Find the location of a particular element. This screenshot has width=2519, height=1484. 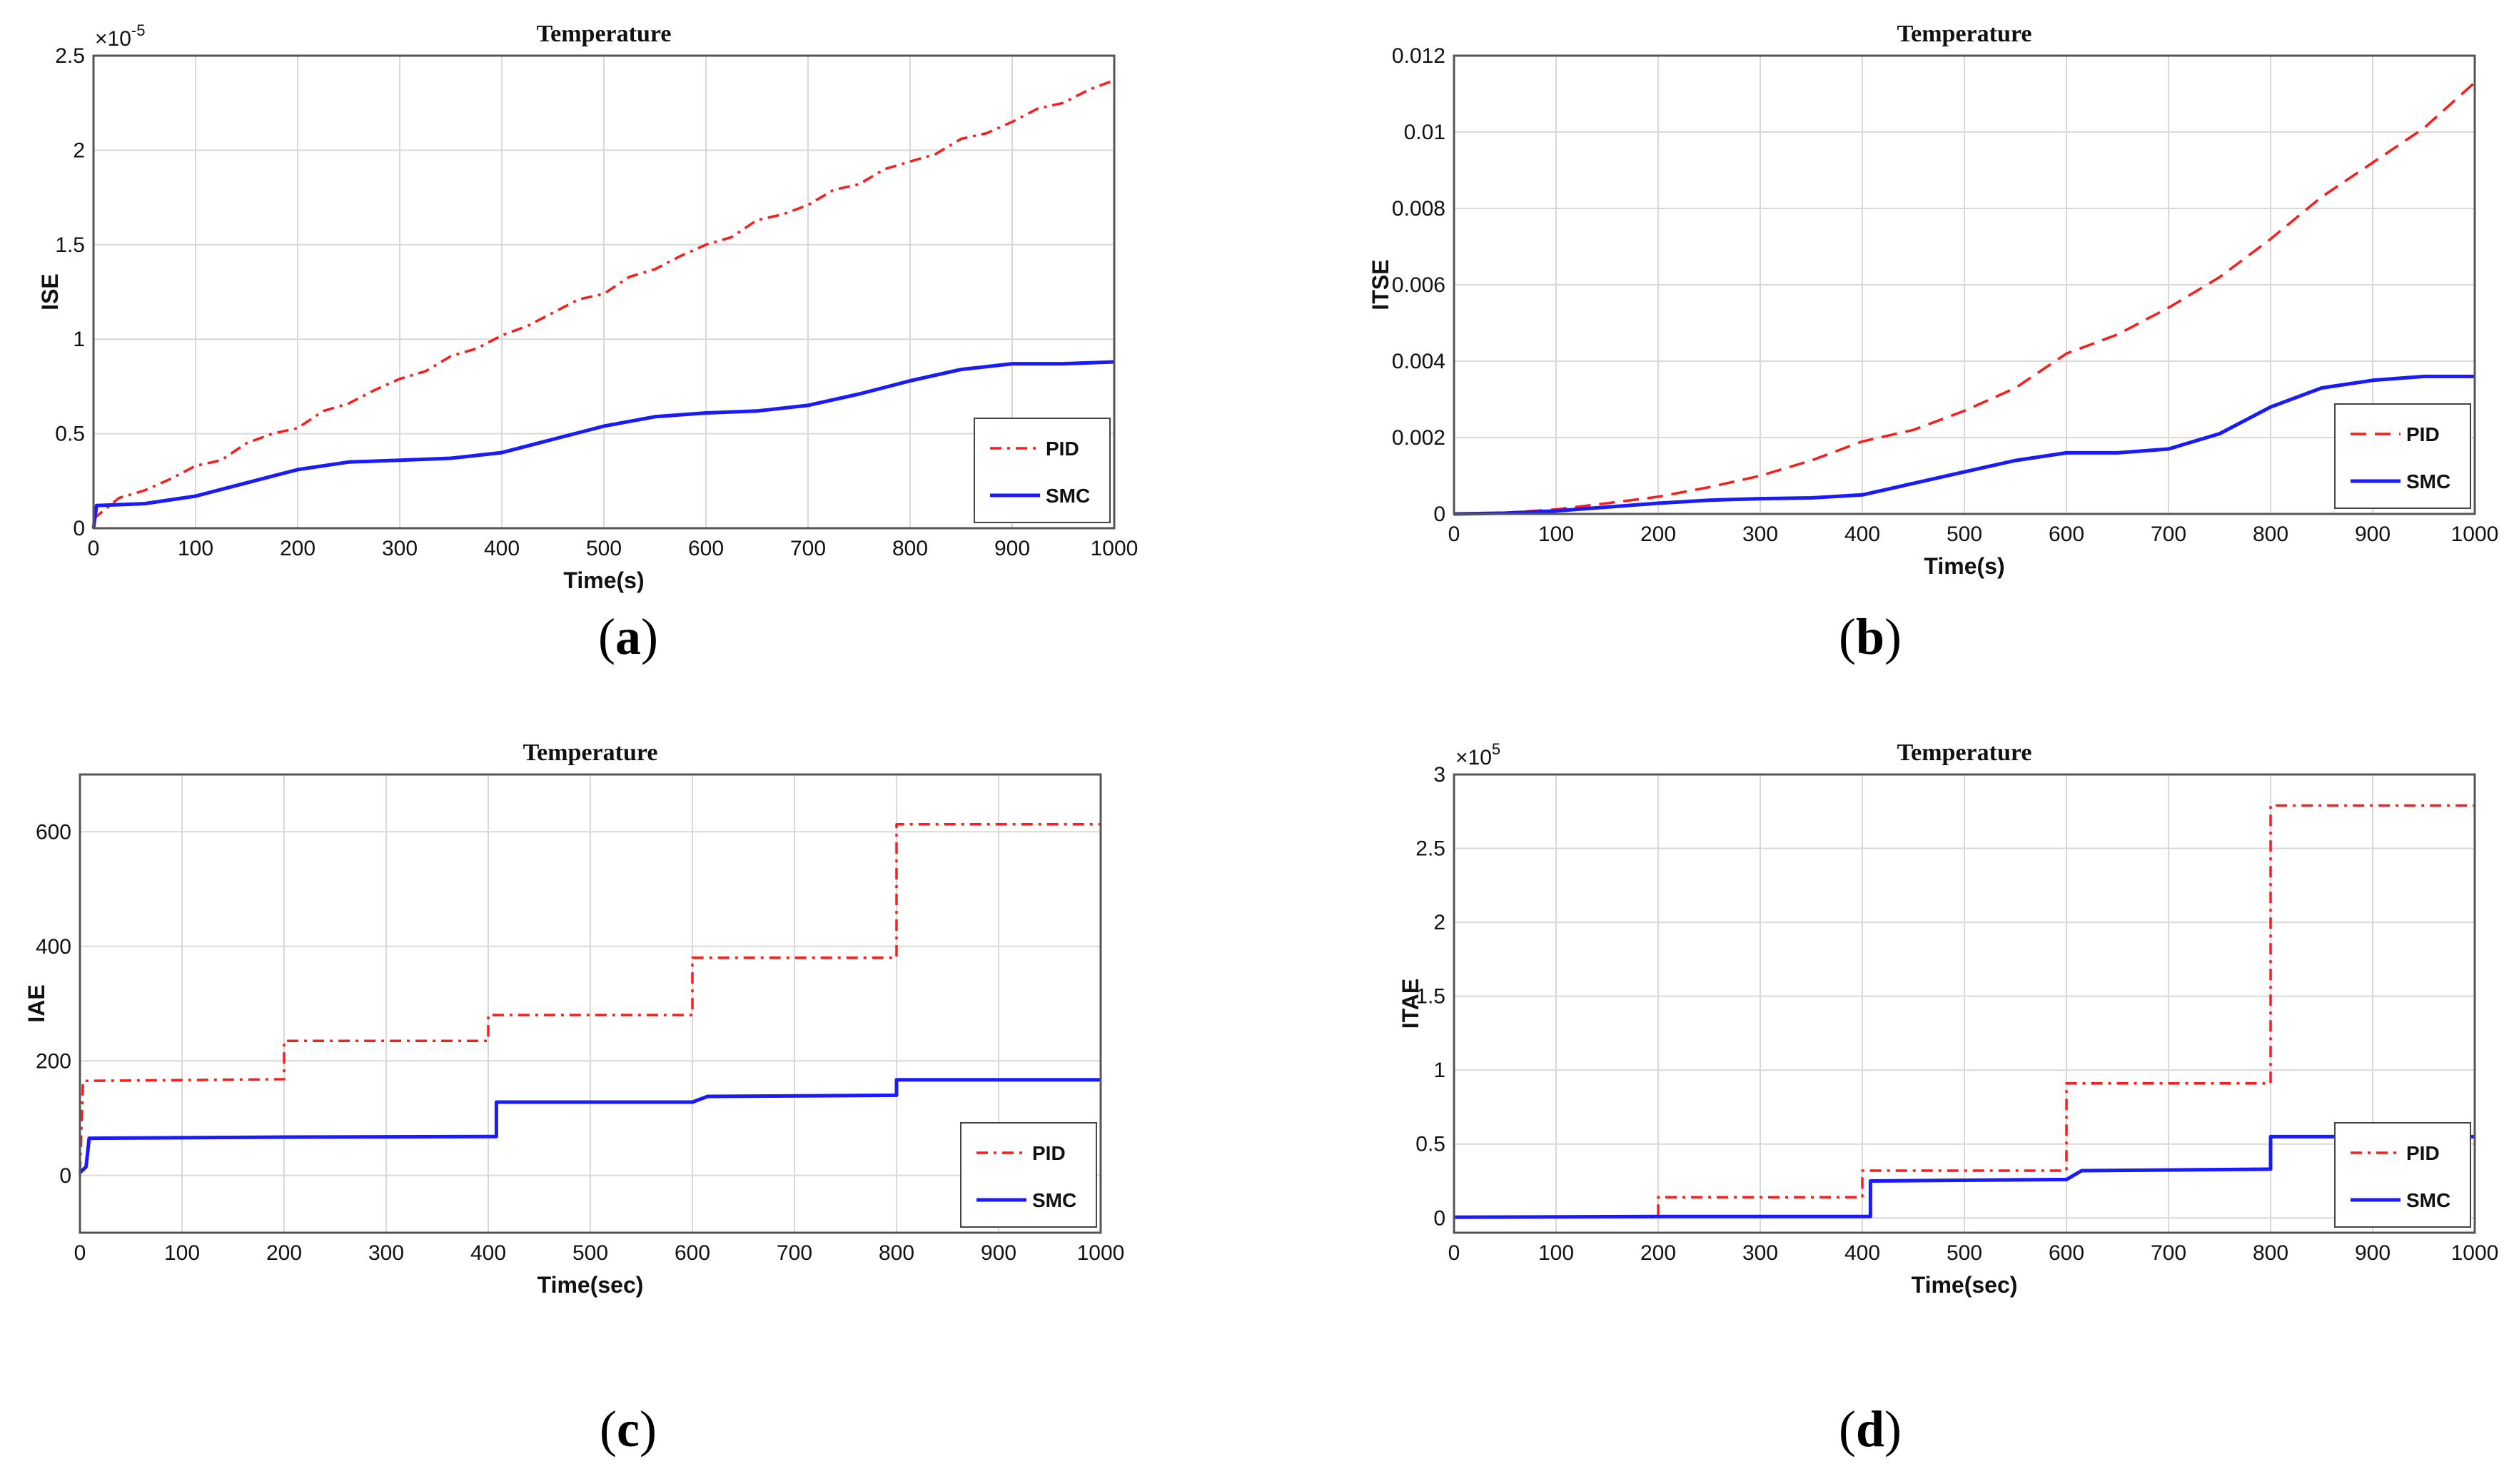

y-tick-label: 0.002 is located at coordinates (1419, 438).